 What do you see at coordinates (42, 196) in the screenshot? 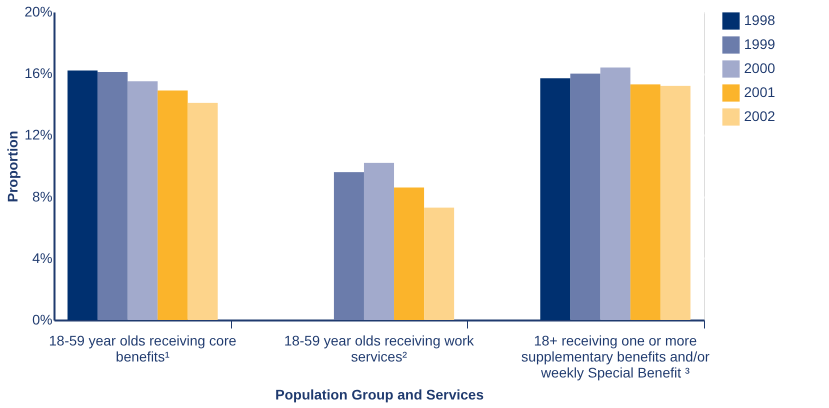
I see `y-tick-label: 8%` at bounding box center [42, 196].